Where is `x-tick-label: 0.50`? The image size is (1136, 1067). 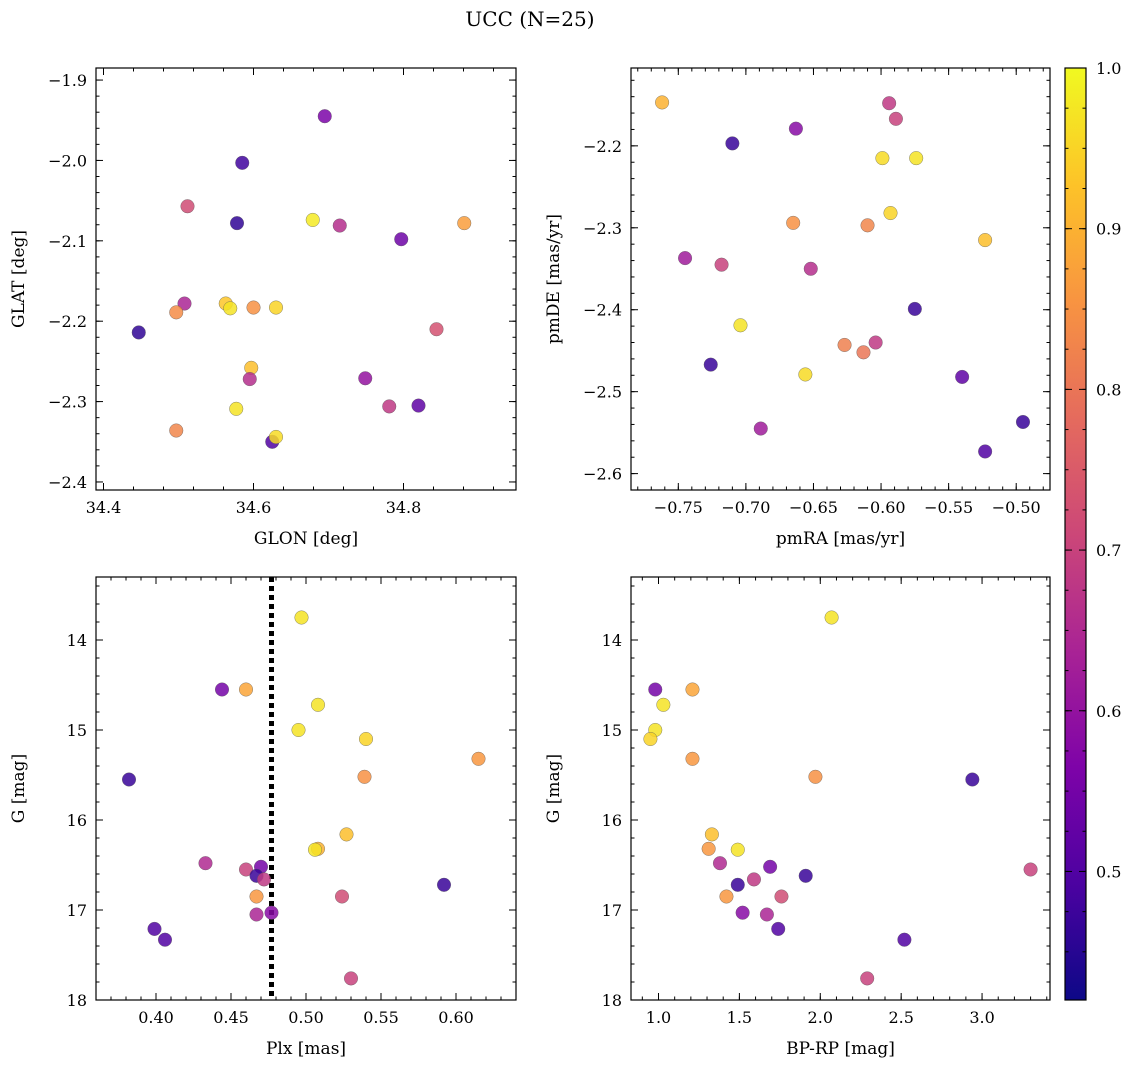 x-tick-label: 0.50 is located at coordinates (306, 1017).